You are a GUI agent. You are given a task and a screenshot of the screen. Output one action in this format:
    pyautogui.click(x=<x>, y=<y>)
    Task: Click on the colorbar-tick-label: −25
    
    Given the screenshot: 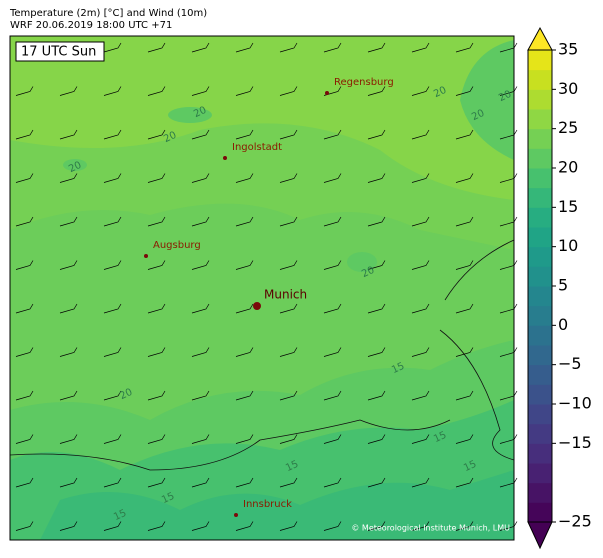 What is the action you would take?
    pyautogui.click(x=575, y=521)
    